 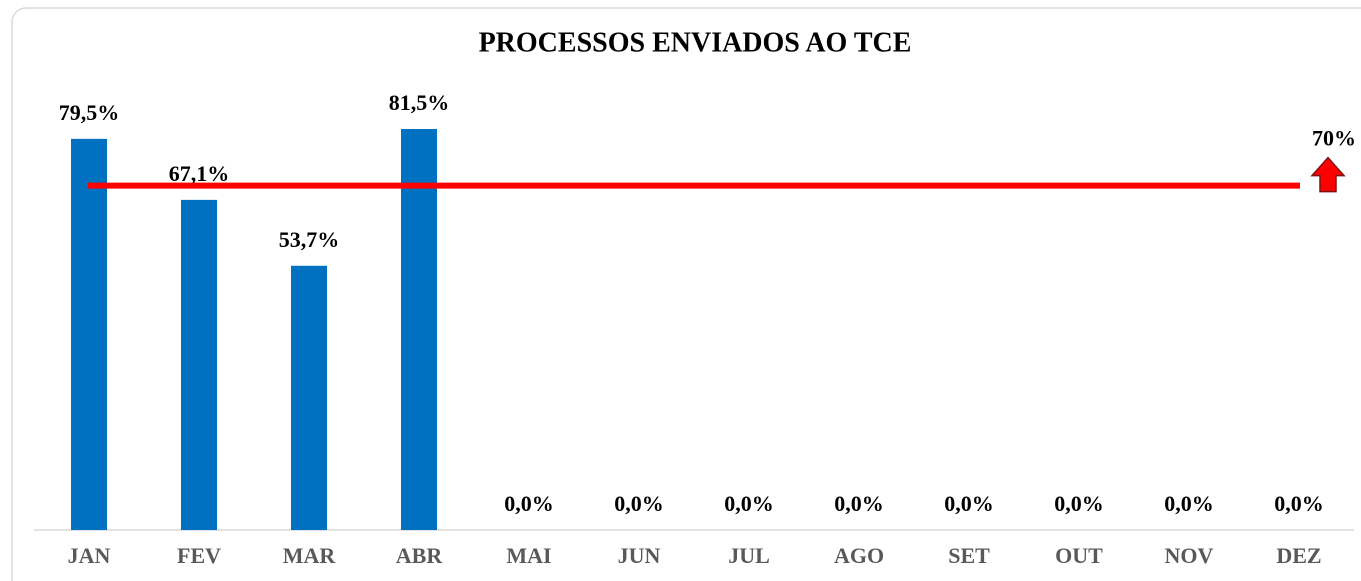 What do you see at coordinates (749, 555) in the screenshot?
I see `x-tick-label: JUL` at bounding box center [749, 555].